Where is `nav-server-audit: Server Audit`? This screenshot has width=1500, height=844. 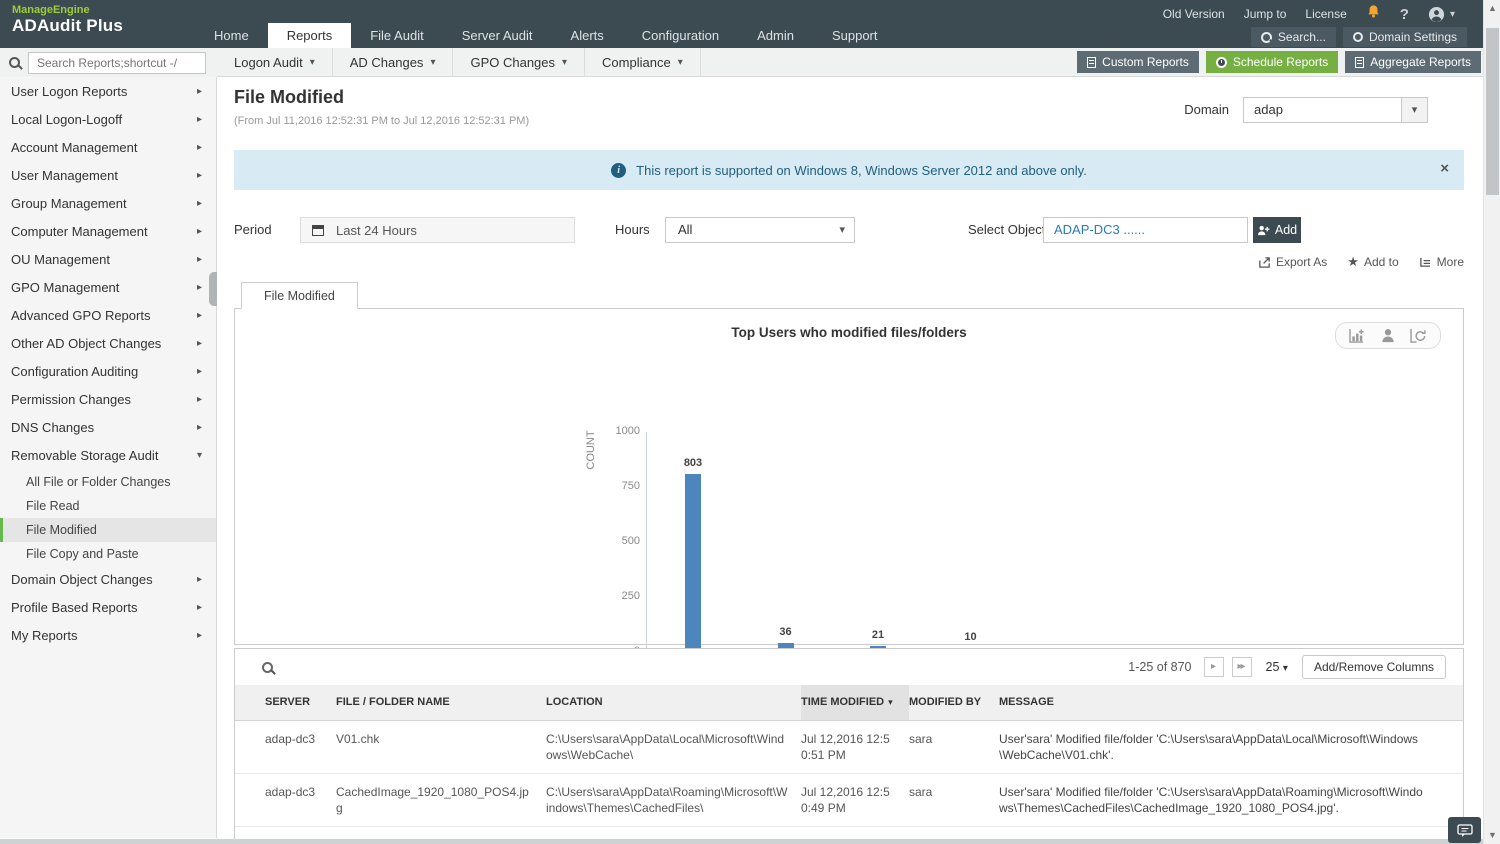 nav-server-audit: Server Audit is located at coordinates (497, 35).